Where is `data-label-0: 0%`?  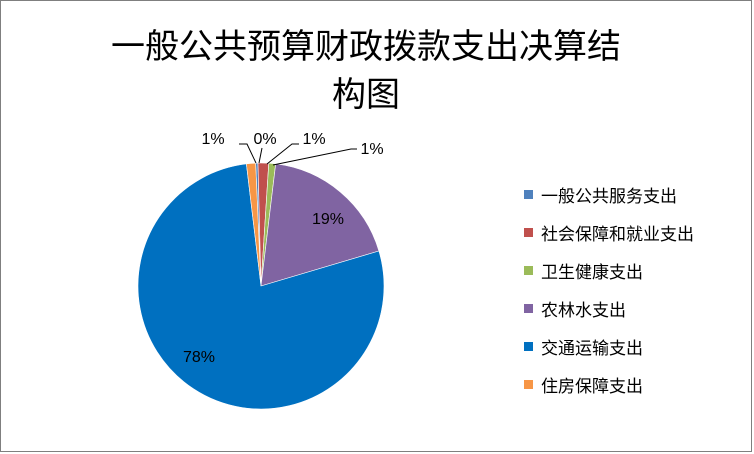 data-label-0: 0% is located at coordinates (264, 139).